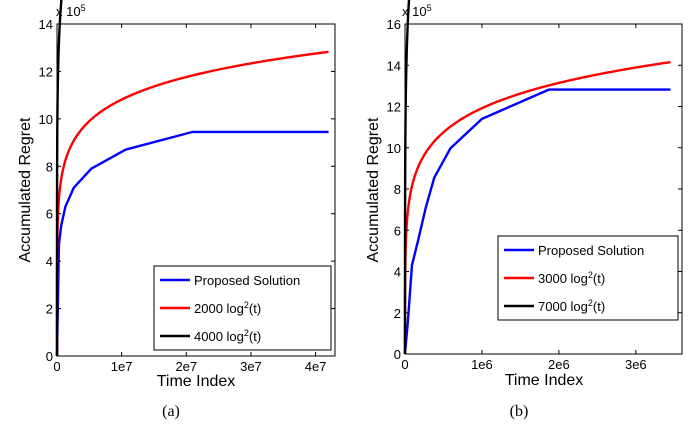  What do you see at coordinates (71, 11) in the screenshot?
I see `panel-a-y-multiplier: x 105` at bounding box center [71, 11].